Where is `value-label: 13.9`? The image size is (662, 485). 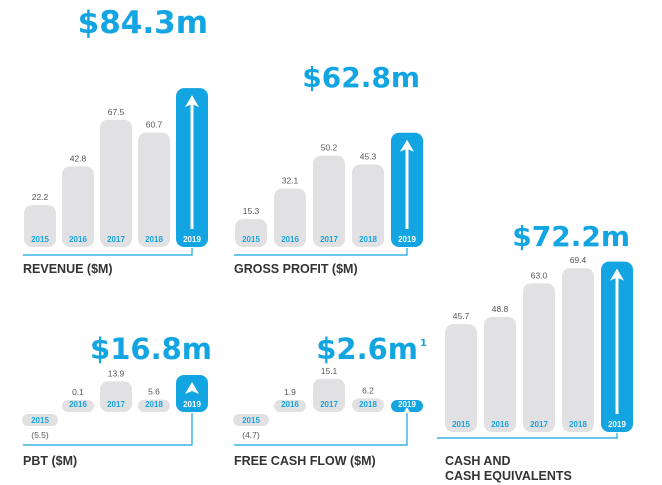 value-label: 13.9 is located at coordinates (116, 373).